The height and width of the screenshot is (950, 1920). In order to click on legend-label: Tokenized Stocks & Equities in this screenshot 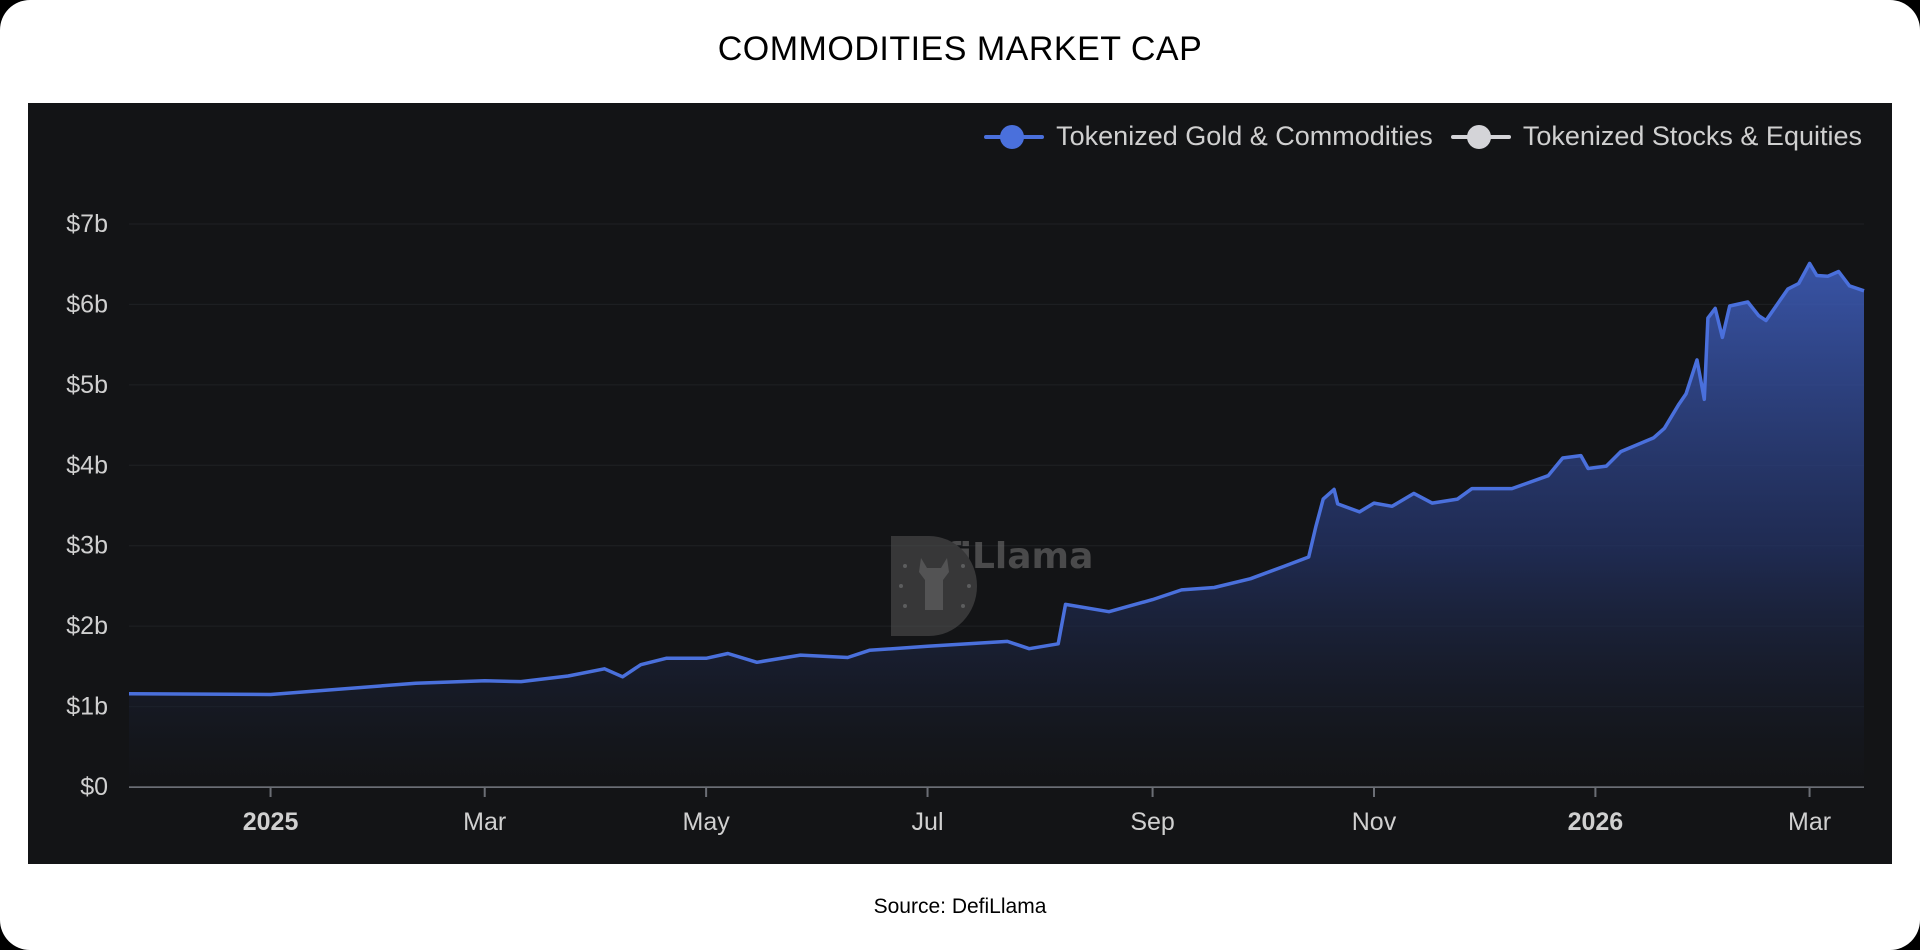, I will do `click(1692, 136)`.